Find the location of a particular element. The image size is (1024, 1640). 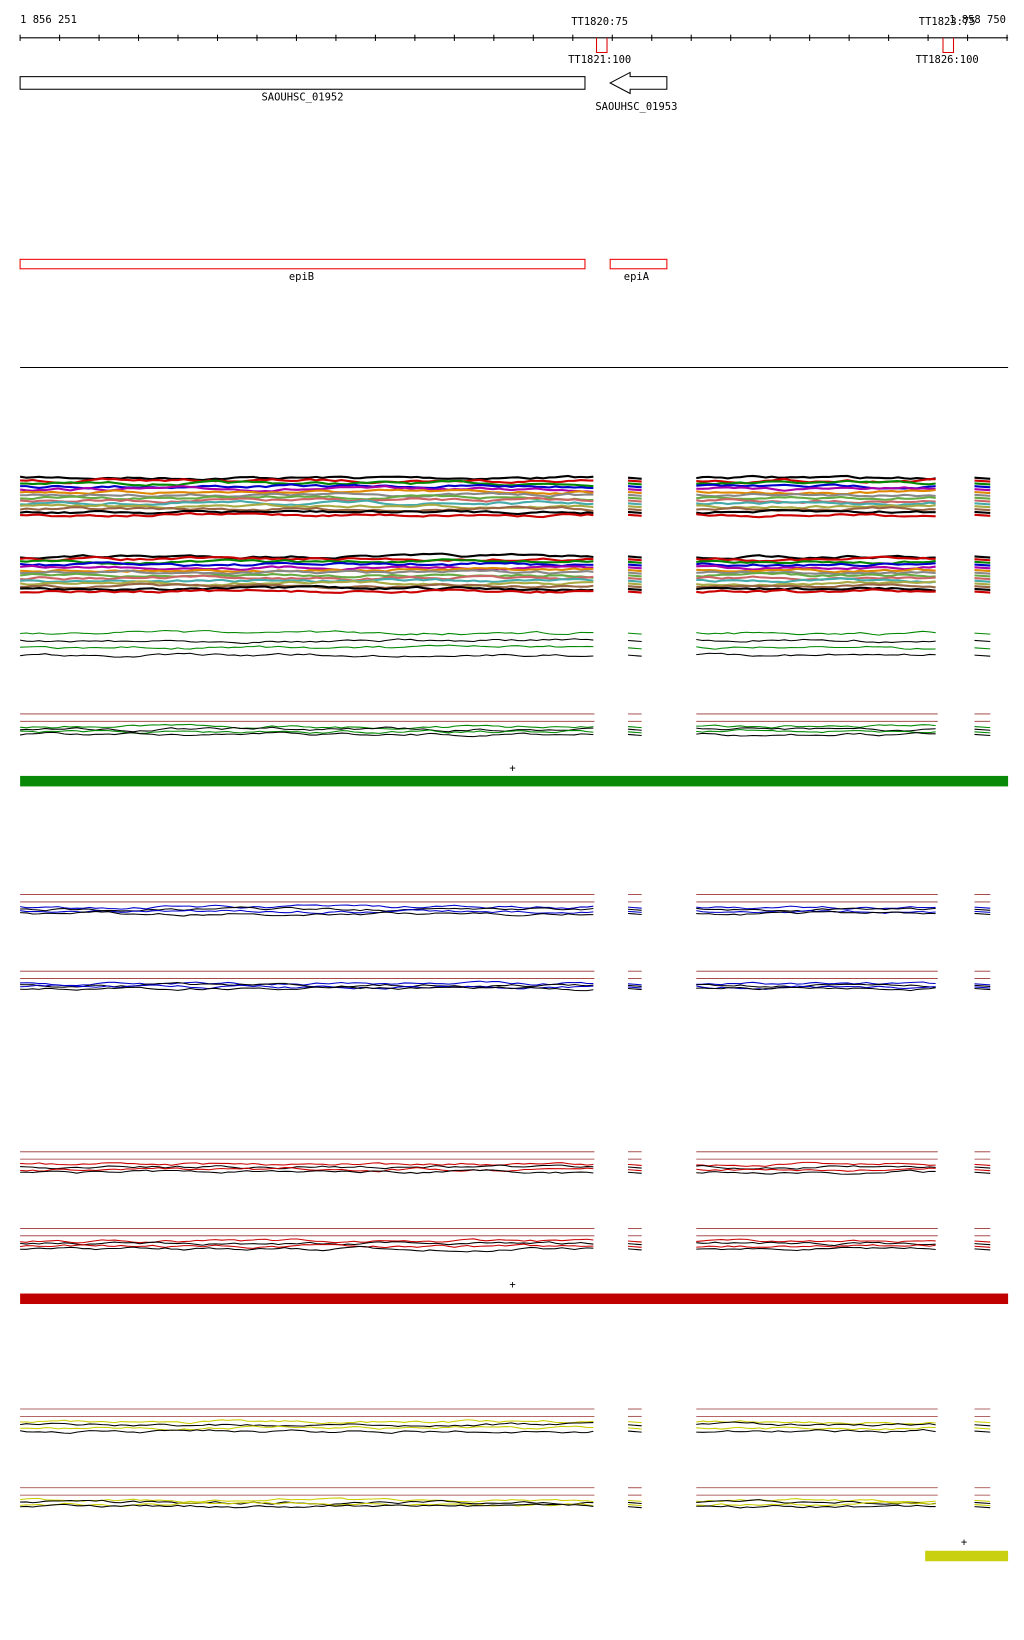

strand-marker: + is located at coordinates (512, 769).